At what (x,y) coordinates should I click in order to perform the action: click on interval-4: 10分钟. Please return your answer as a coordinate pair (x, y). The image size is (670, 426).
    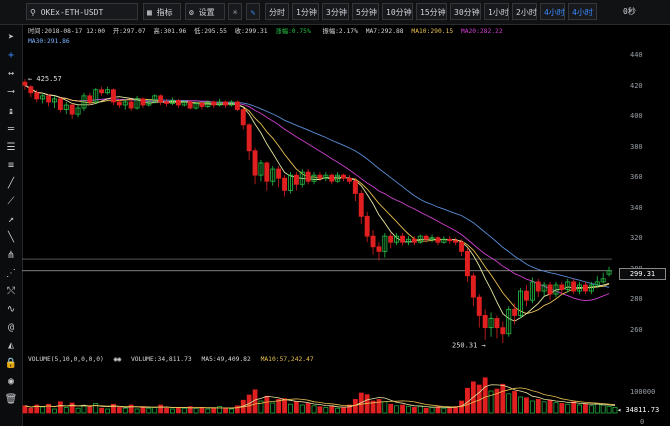
    Looking at the image, I should click on (397, 11).